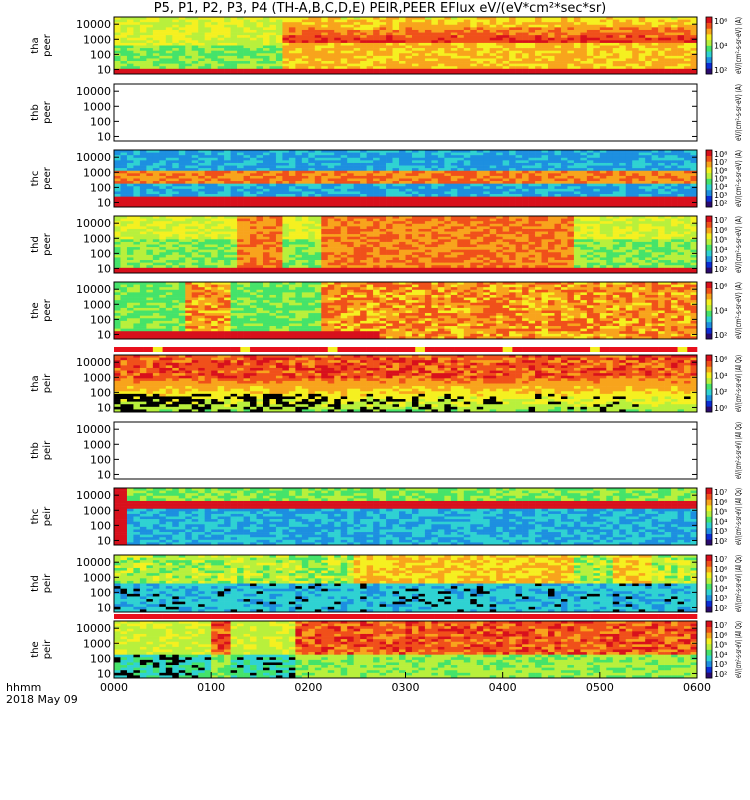 This screenshot has width=750, height=800. What do you see at coordinates (35, 244) in the screenshot?
I see `y-axis-label: thd` at bounding box center [35, 244].